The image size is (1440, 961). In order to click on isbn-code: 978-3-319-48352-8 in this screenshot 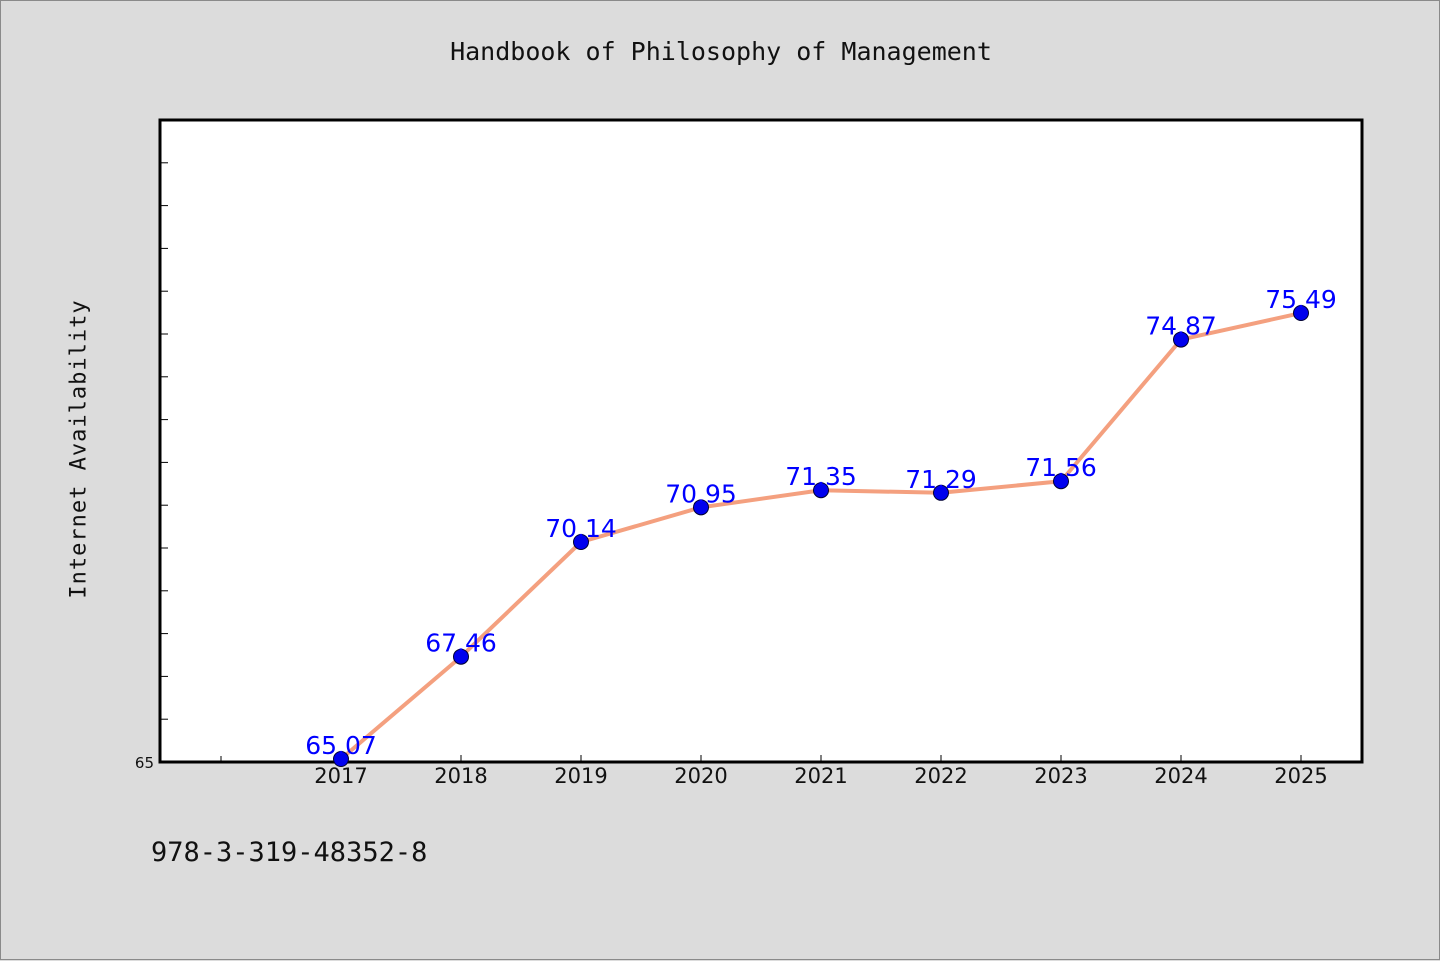, I will do `click(289, 852)`.